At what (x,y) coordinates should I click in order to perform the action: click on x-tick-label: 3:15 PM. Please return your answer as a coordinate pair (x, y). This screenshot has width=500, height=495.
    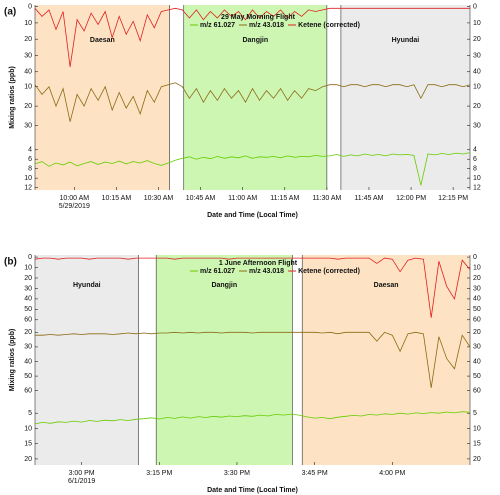
    Looking at the image, I should click on (159, 473).